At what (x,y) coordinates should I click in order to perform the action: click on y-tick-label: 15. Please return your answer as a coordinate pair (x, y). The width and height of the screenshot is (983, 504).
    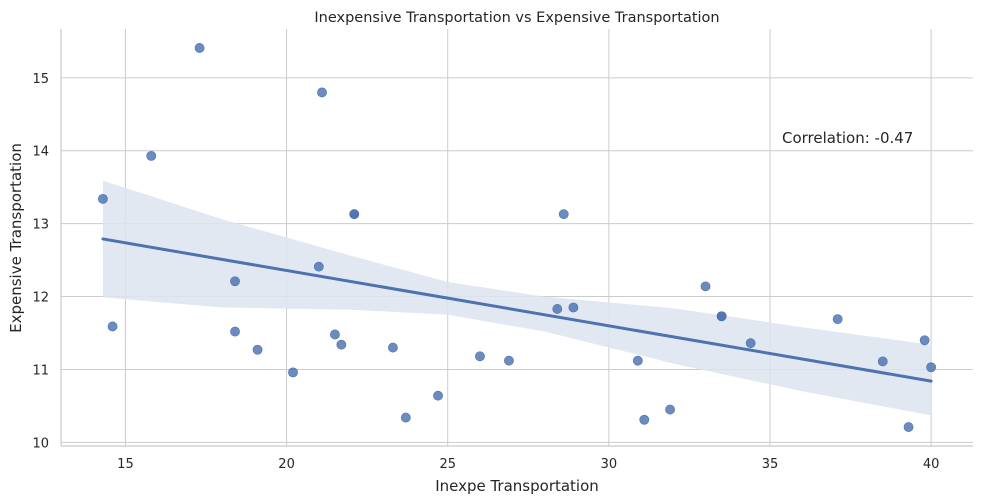
    Looking at the image, I should click on (40, 79).